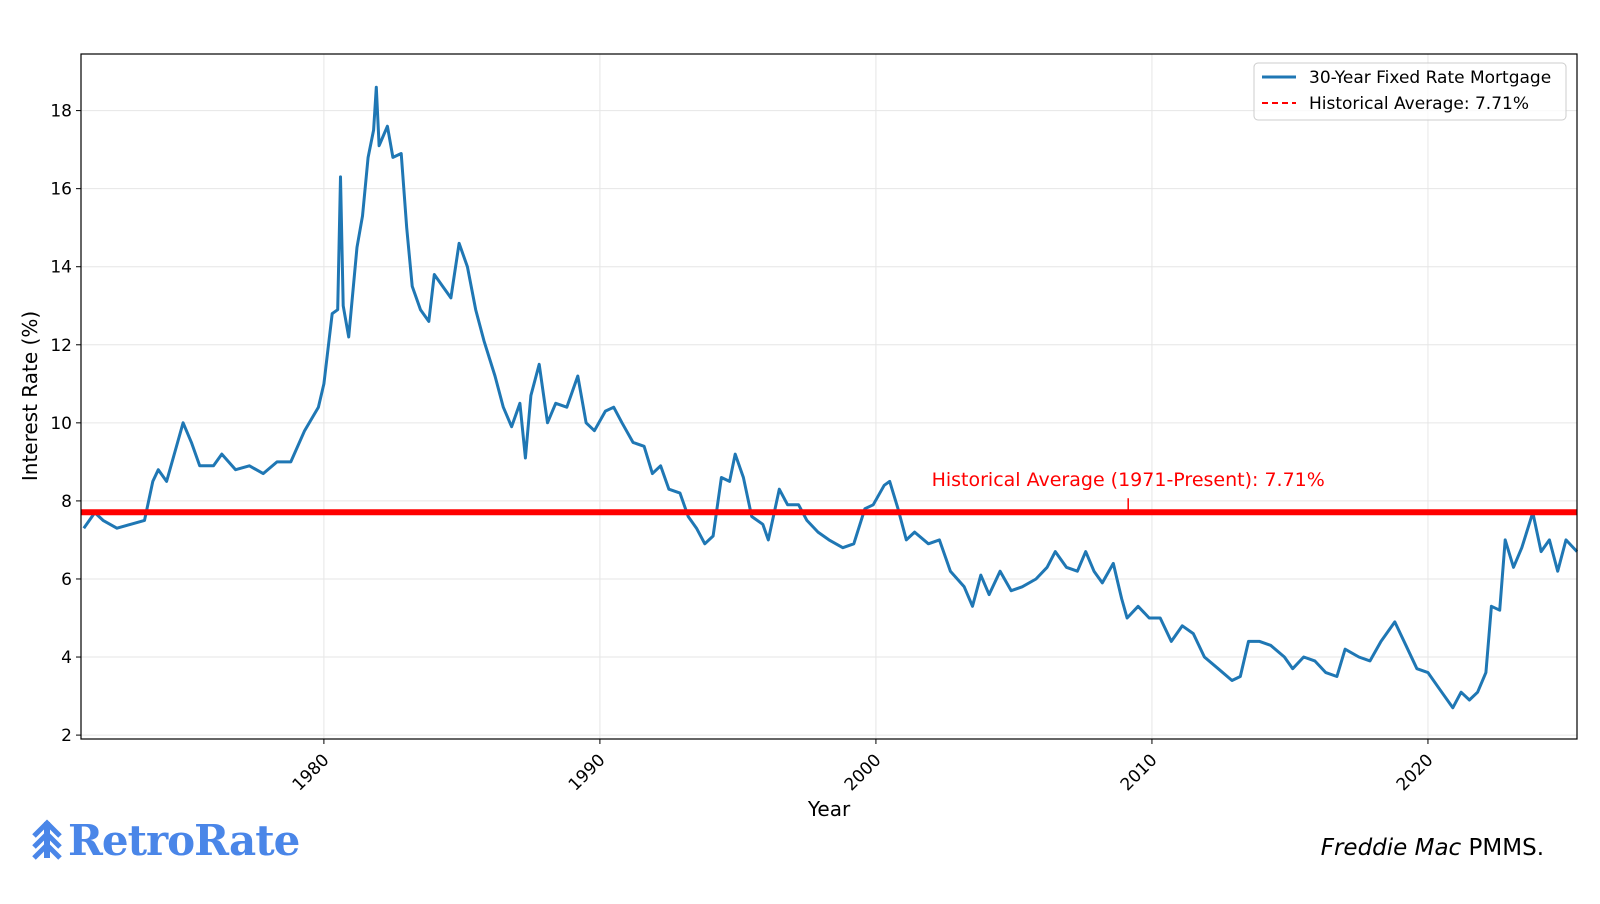 Image resolution: width=1600 pixels, height=904 pixels. I want to click on y-tick-label: 2, so click(66, 736).